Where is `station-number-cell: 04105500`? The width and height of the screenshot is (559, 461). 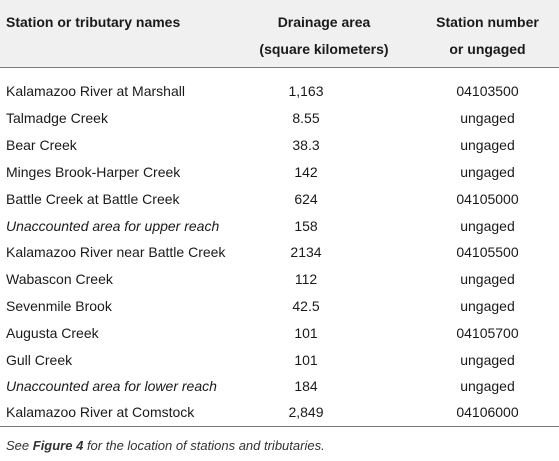 station-number-cell: 04105500 is located at coordinates (487, 252).